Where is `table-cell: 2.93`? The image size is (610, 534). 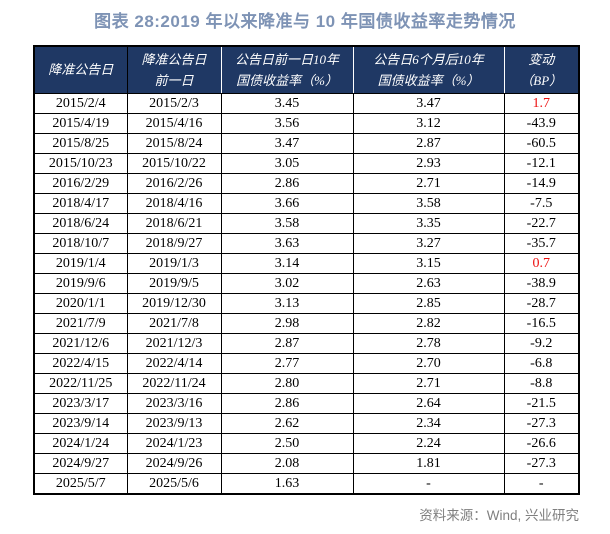 table-cell: 2.93 is located at coordinates (428, 163).